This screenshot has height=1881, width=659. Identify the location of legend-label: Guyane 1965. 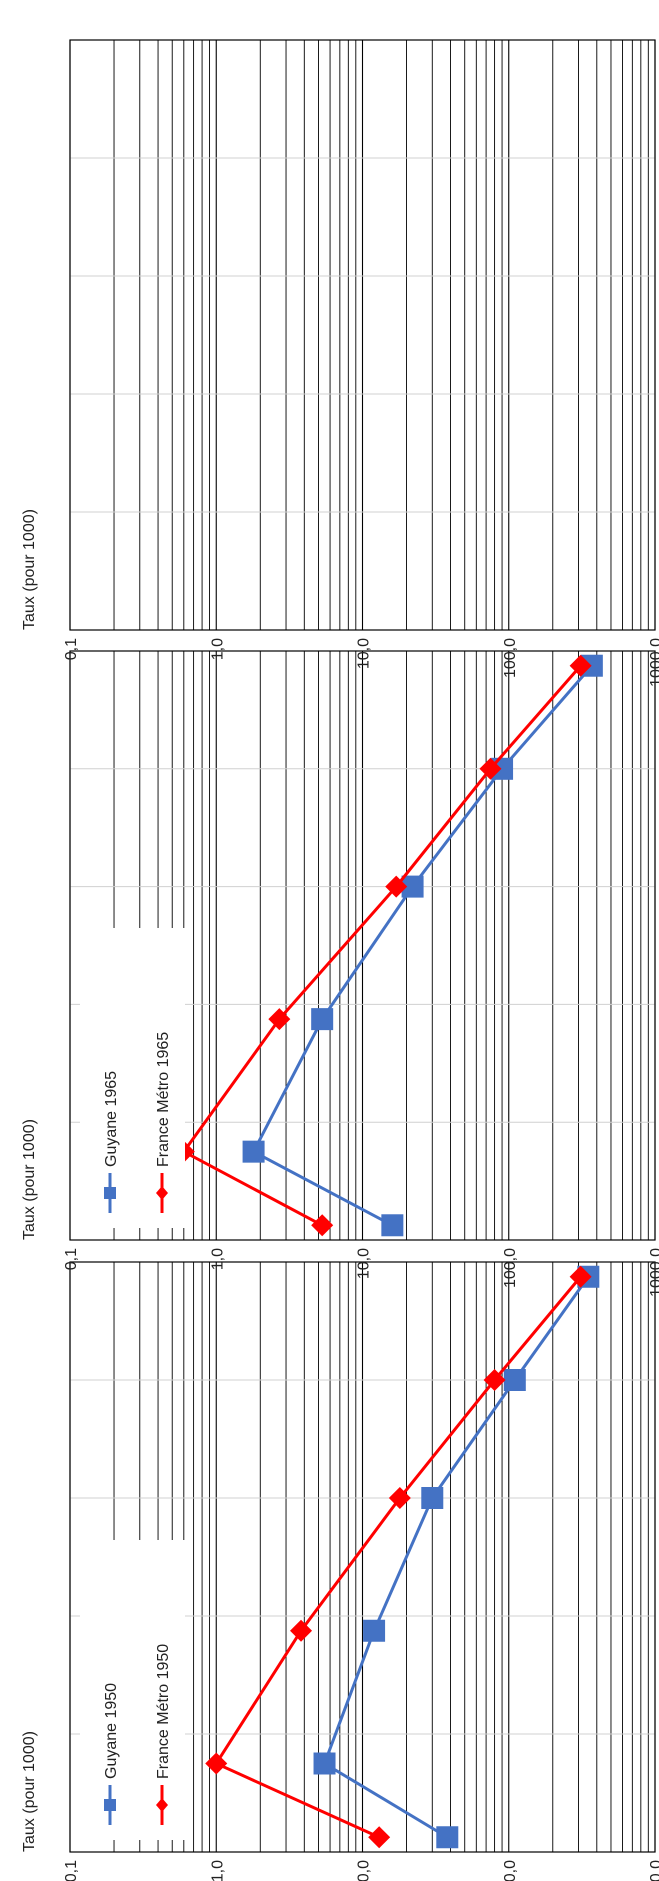
(111, 1119).